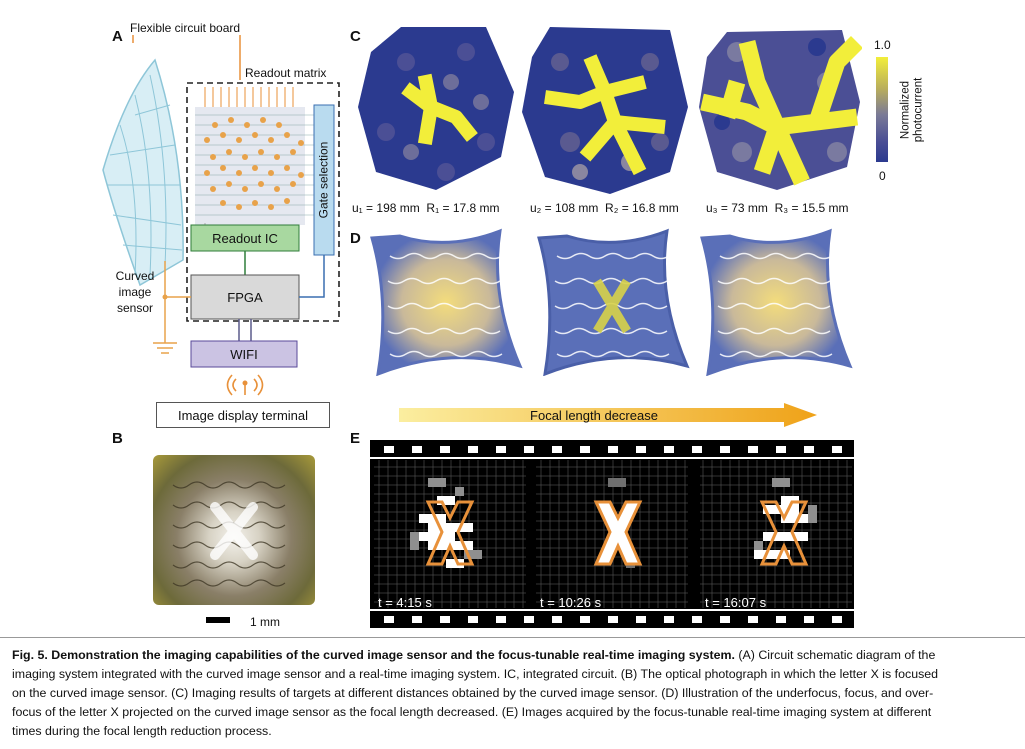 The width and height of the screenshot is (1025, 749). I want to click on frame-3-time: t = 16:07 s, so click(736, 602).